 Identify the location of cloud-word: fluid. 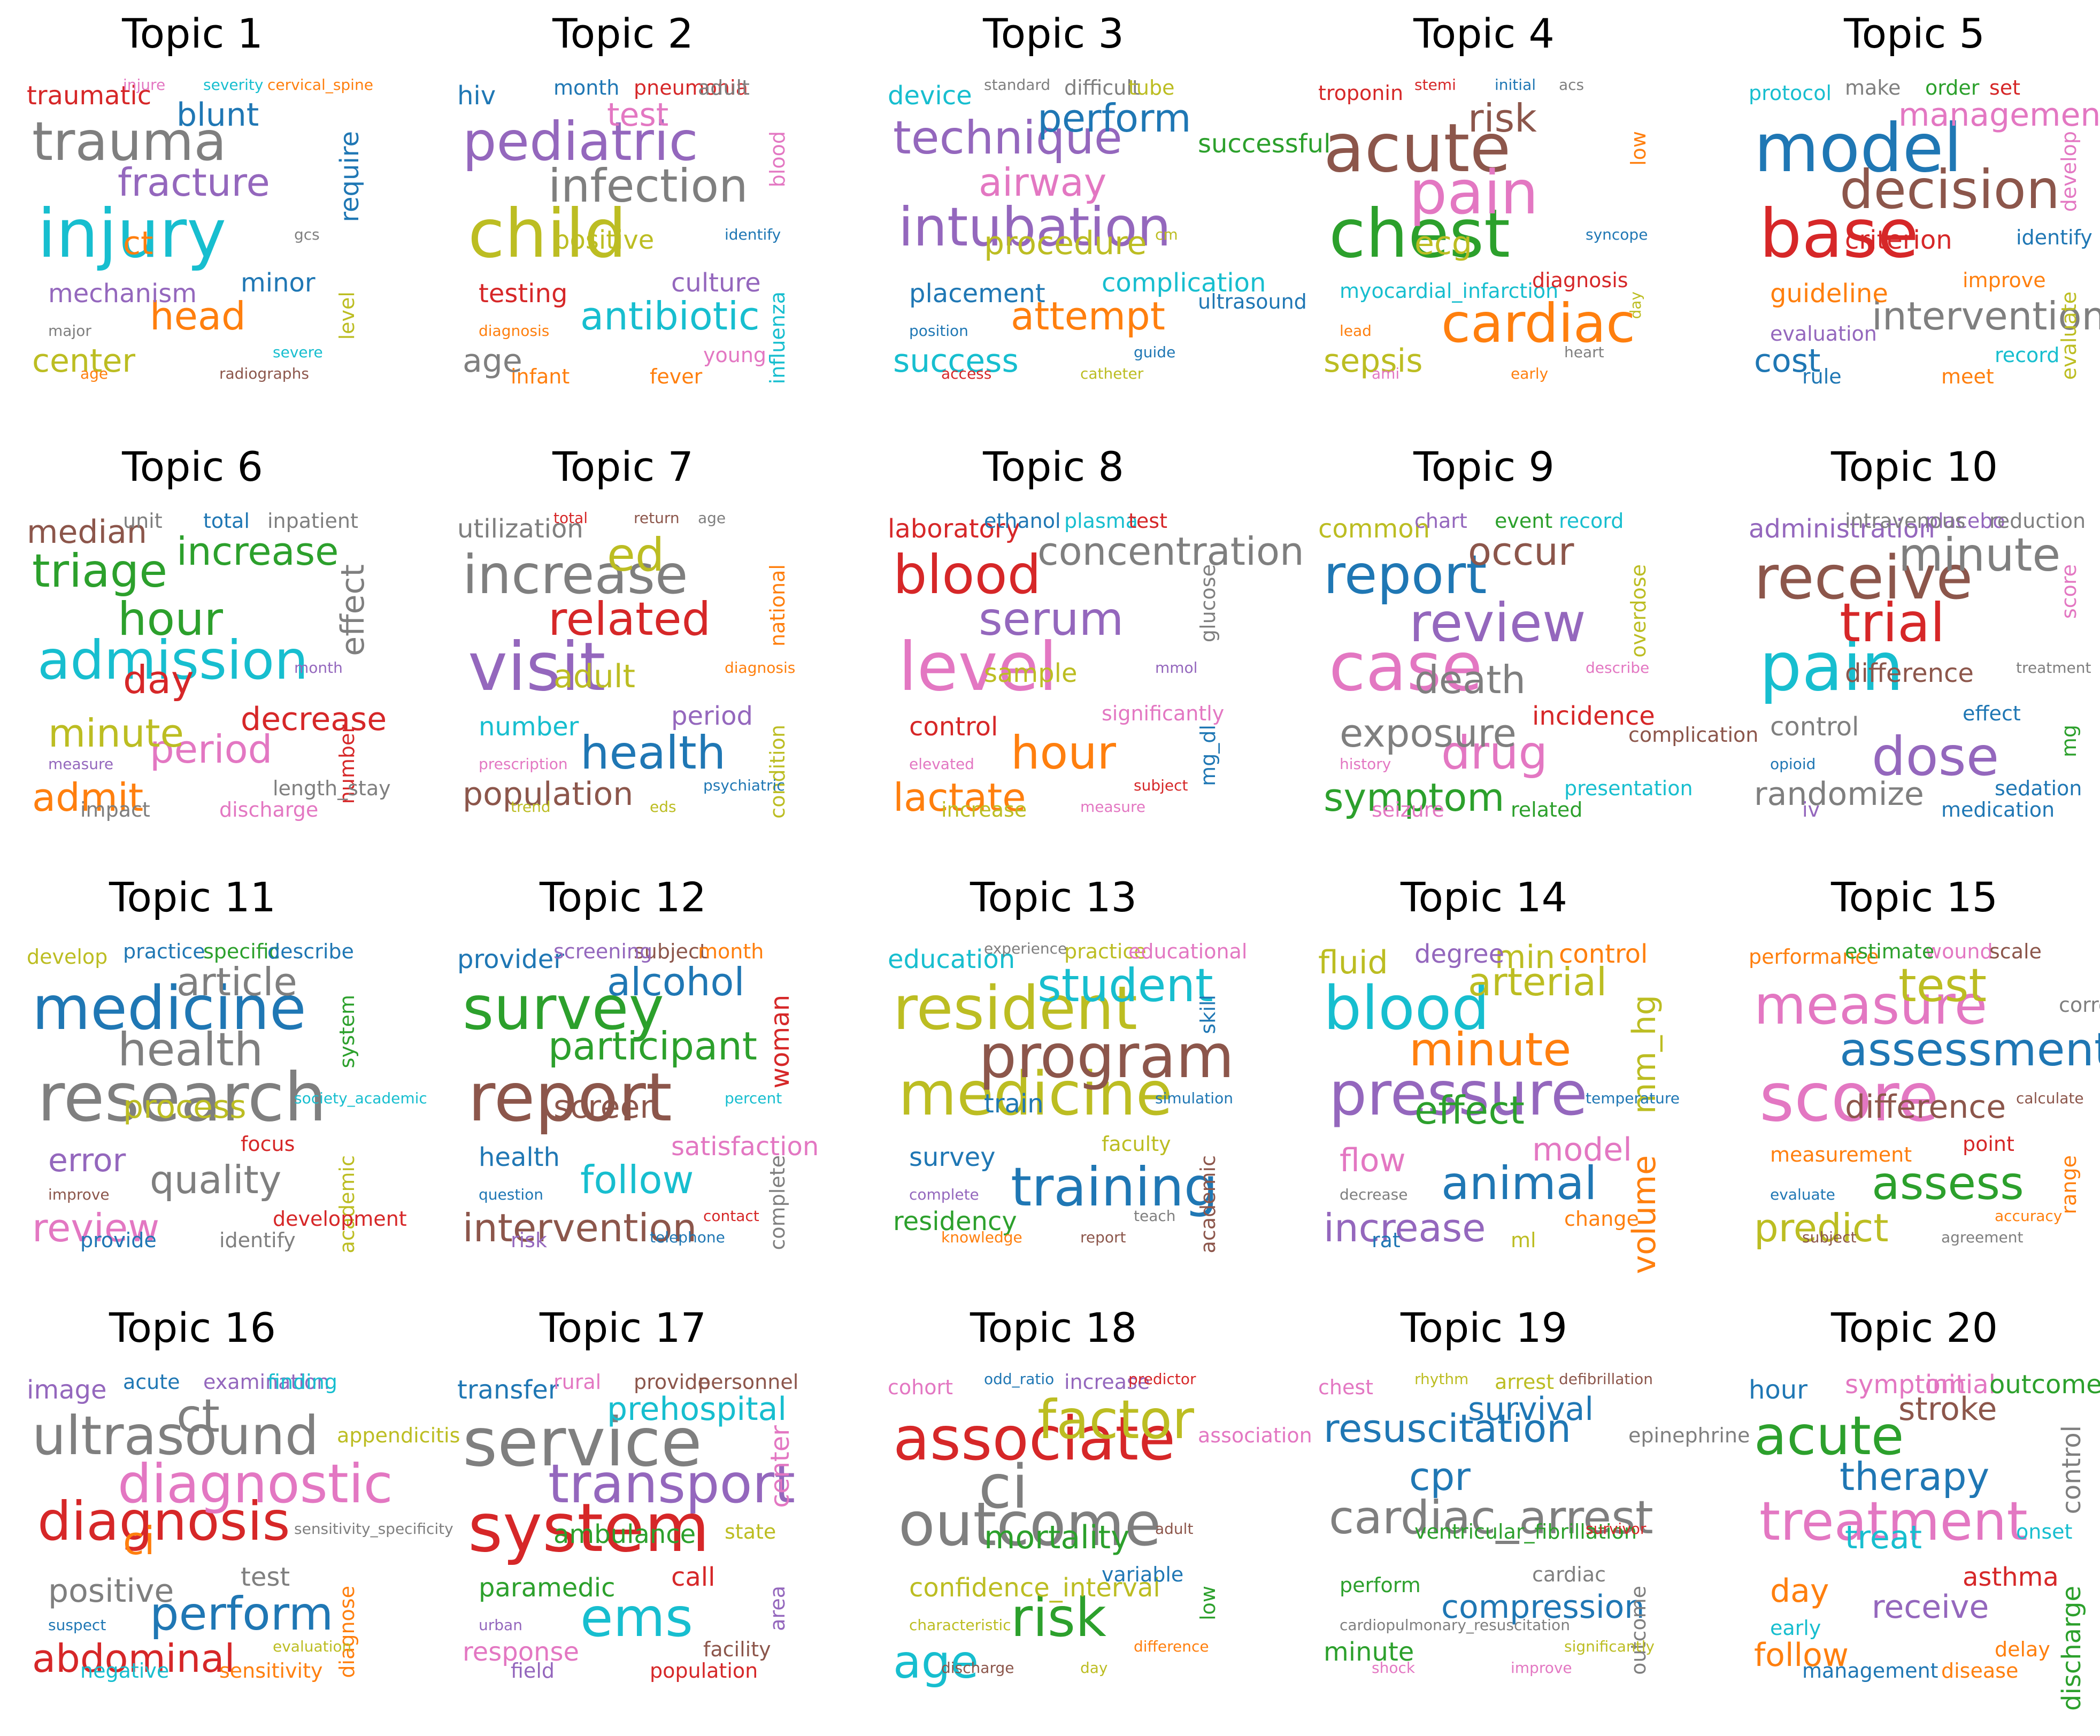
(1353, 962).